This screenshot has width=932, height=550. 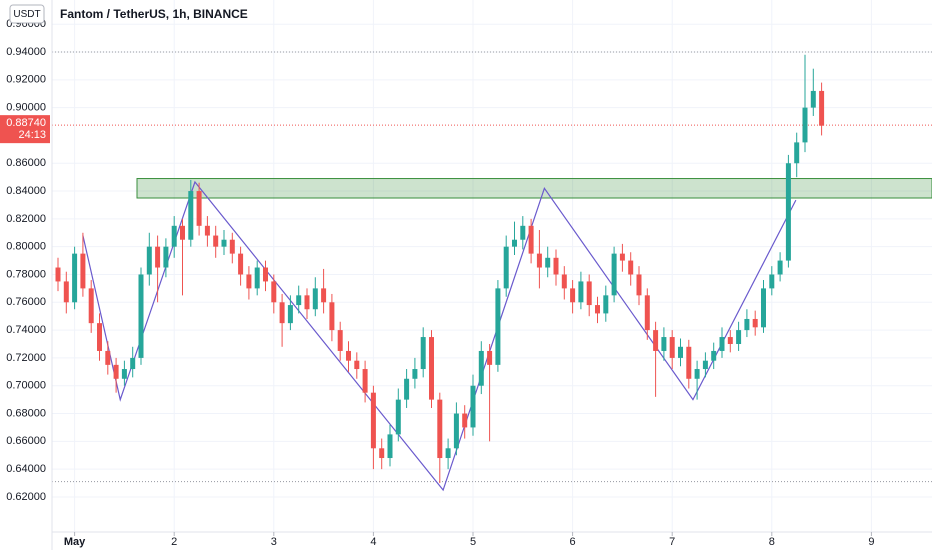 I want to click on y-tick-label: 0.76000, so click(x=26, y=302).